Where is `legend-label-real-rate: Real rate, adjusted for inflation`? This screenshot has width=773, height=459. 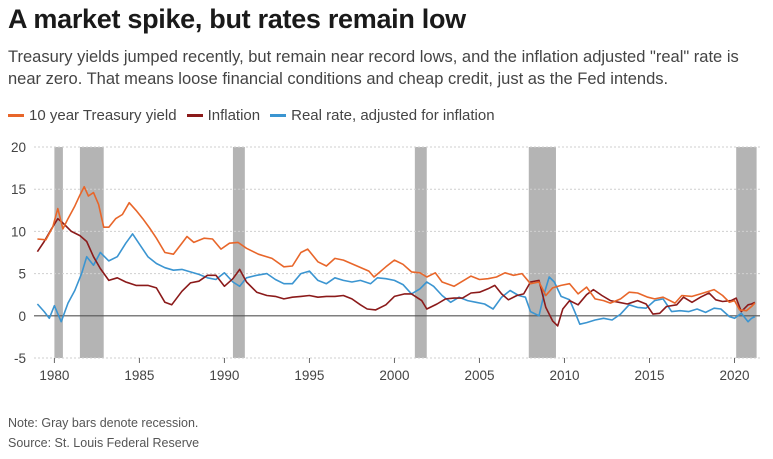 legend-label-real-rate: Real rate, adjusted for inflation is located at coordinates (393, 115).